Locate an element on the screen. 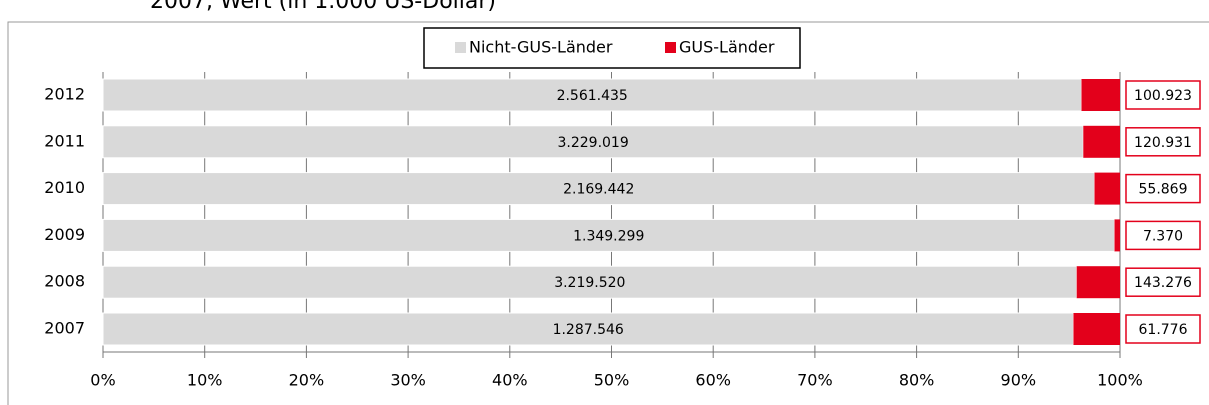  x-tick-label: 50% is located at coordinates (612, 380).